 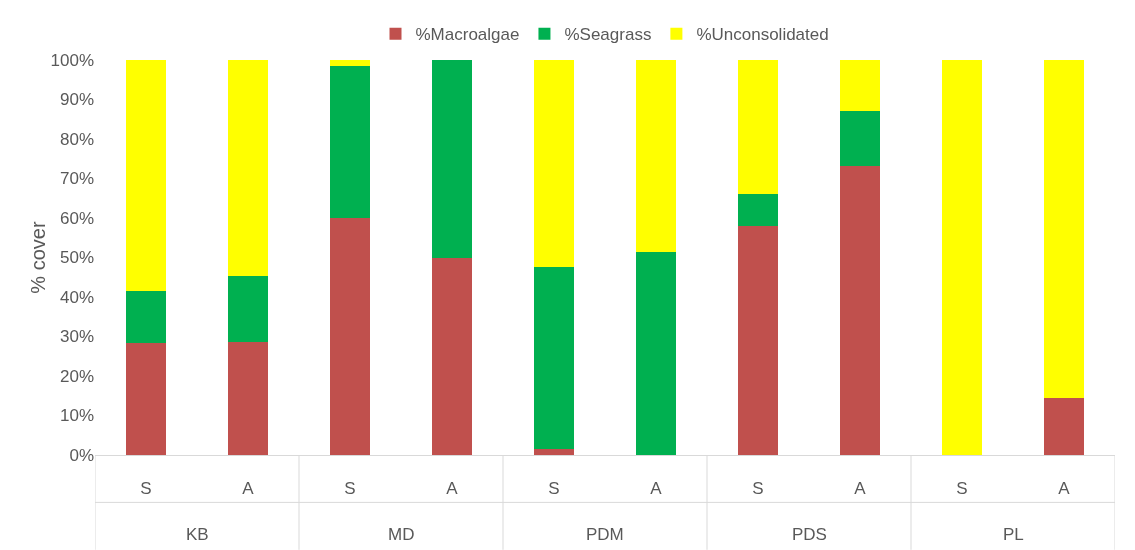 What do you see at coordinates (76, 337) in the screenshot?
I see `y-tick-label: 30%` at bounding box center [76, 337].